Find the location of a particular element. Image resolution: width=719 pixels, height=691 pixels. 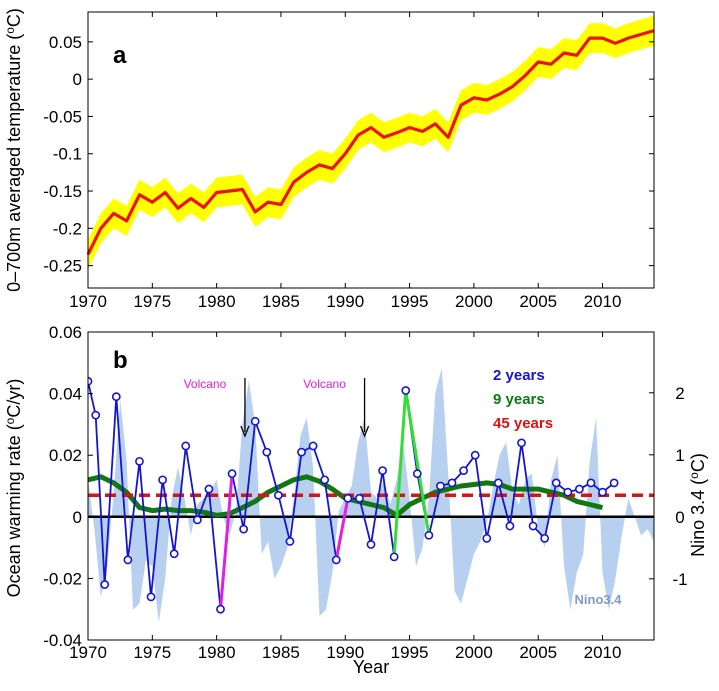

y-tick-label: -0.04 is located at coordinates (62, 640).